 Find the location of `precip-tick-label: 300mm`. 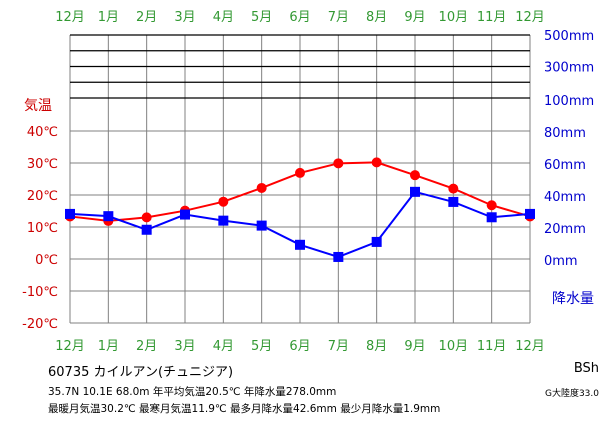

precip-tick-label: 300mm is located at coordinates (569, 68).